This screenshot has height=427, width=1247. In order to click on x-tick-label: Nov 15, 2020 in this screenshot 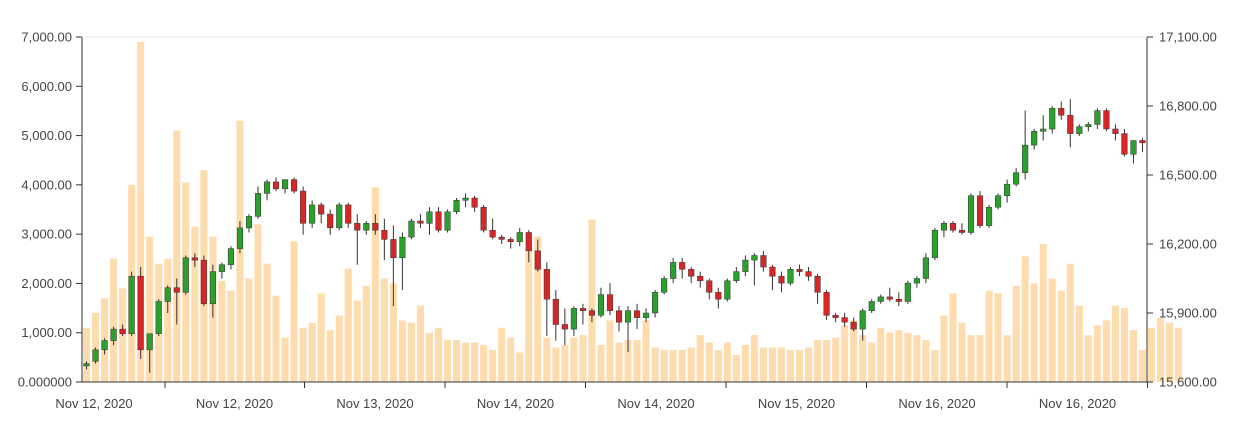, I will do `click(796, 403)`.